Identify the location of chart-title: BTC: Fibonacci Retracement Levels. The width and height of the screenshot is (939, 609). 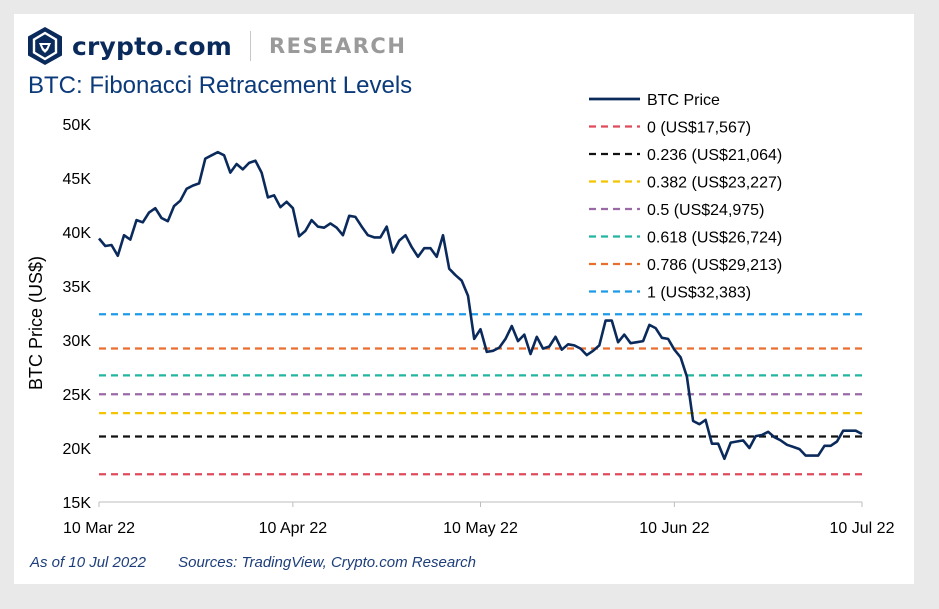
(220, 85).